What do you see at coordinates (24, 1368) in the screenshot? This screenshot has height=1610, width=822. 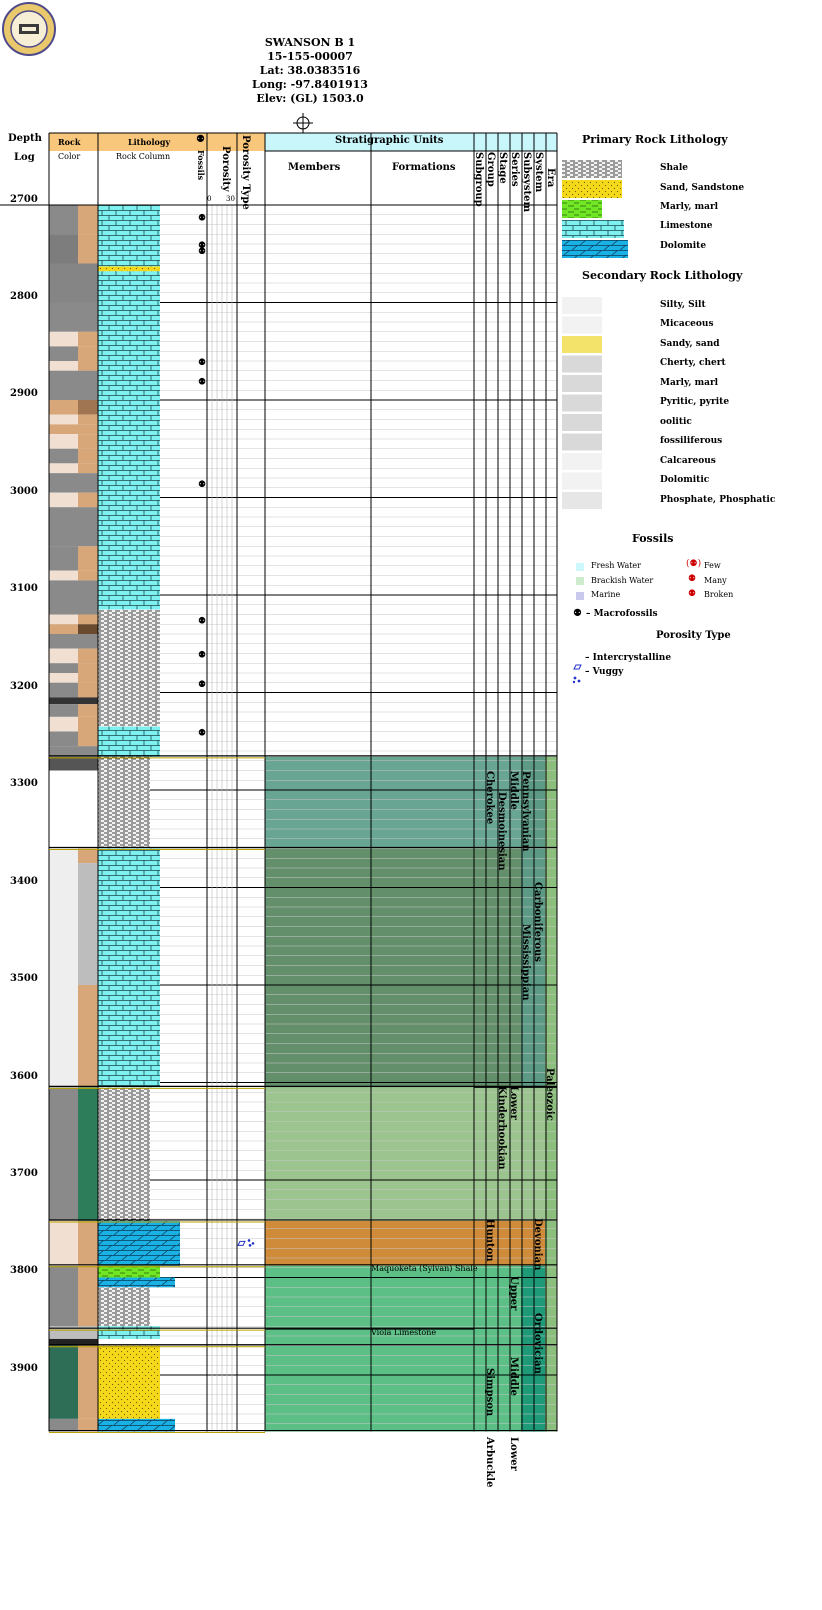 I see `depth-label: 3900` at bounding box center [24, 1368].